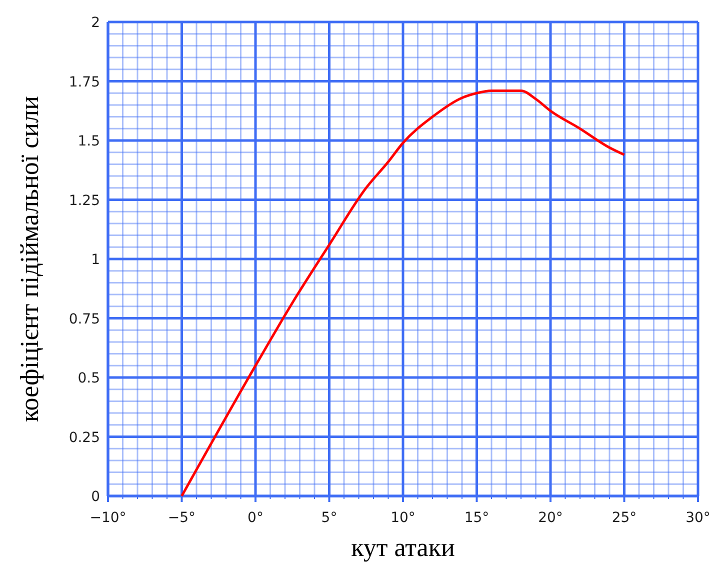 This screenshot has height=570, width=711. Describe the element at coordinates (403, 518) in the screenshot. I see `x-tick-label: 10°` at that location.